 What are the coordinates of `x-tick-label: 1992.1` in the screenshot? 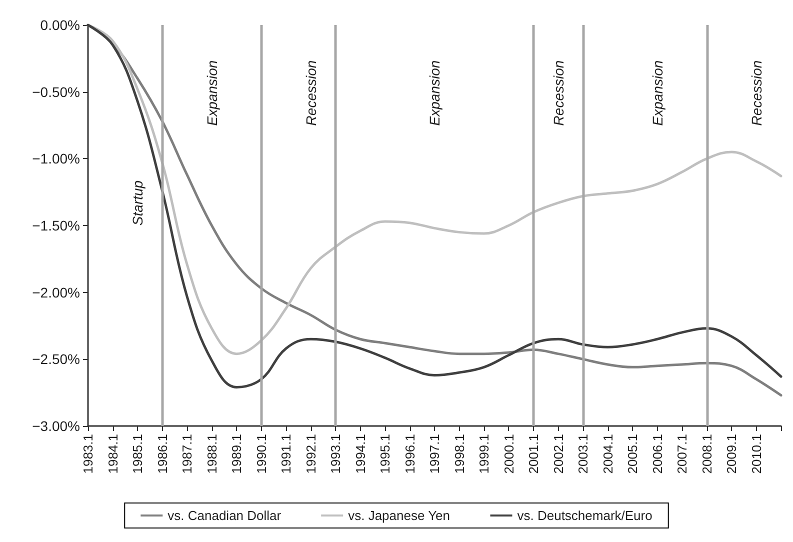 It's located at (310, 454).